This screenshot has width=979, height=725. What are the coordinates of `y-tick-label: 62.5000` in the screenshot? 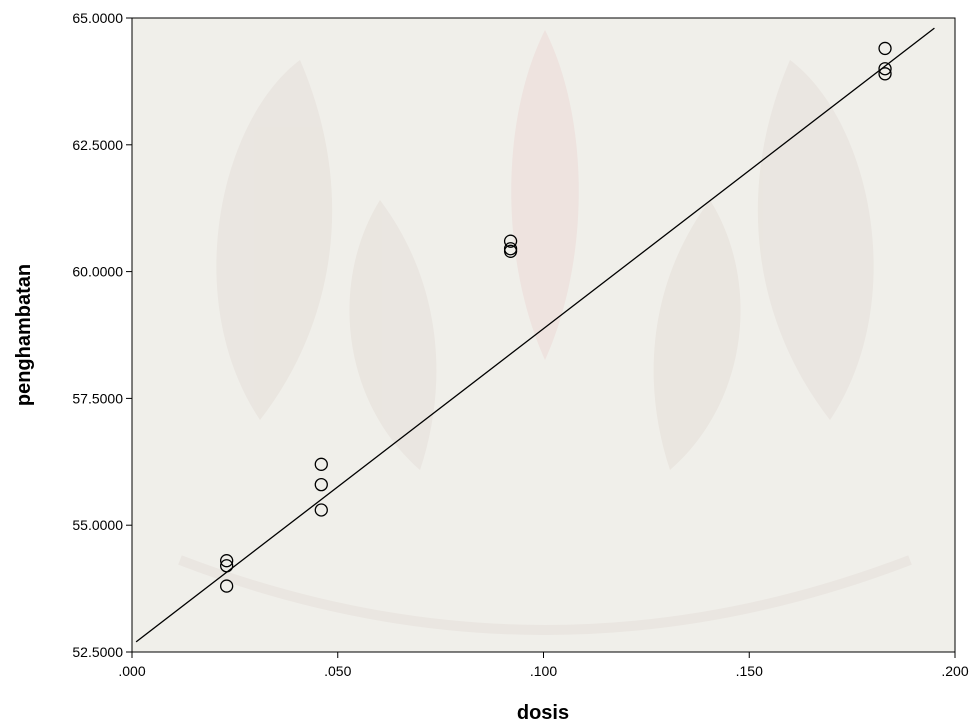 It's located at (97, 145).